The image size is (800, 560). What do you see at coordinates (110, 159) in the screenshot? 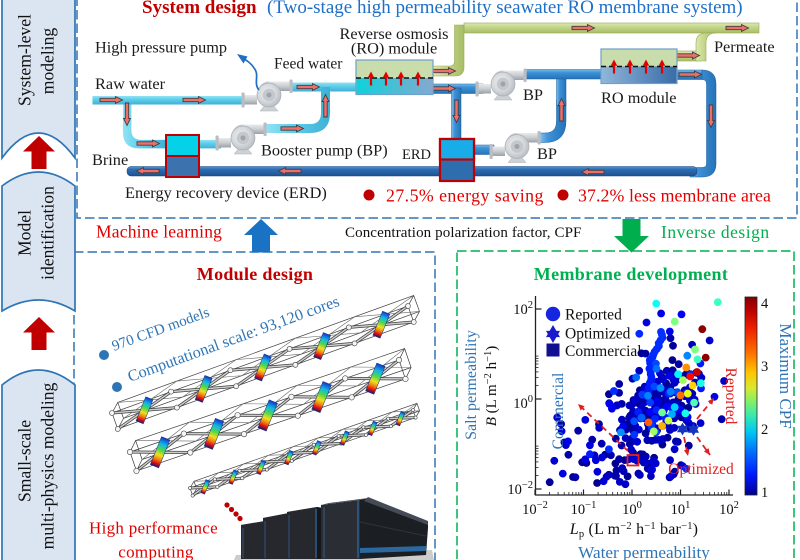
I see `svg-text: Brine` at bounding box center [110, 159].